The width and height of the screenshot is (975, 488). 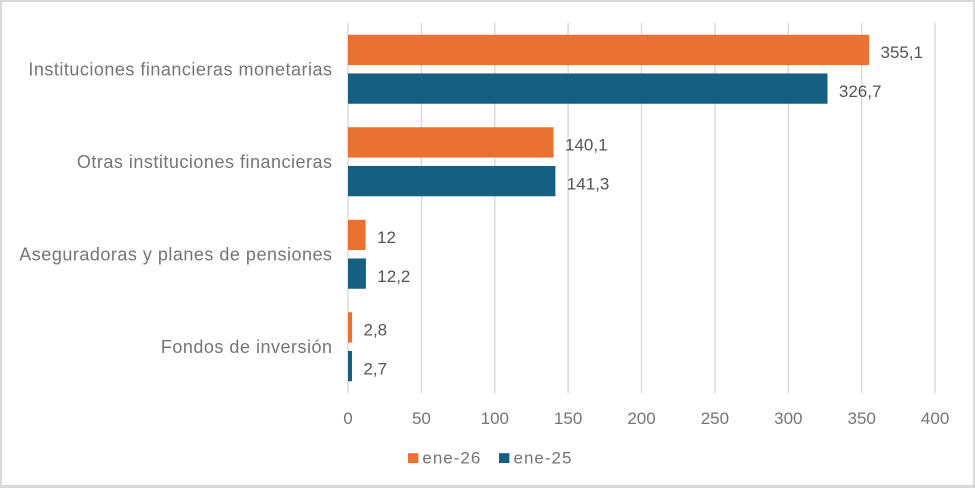 I want to click on svg-text: 150, so click(x=568, y=418).